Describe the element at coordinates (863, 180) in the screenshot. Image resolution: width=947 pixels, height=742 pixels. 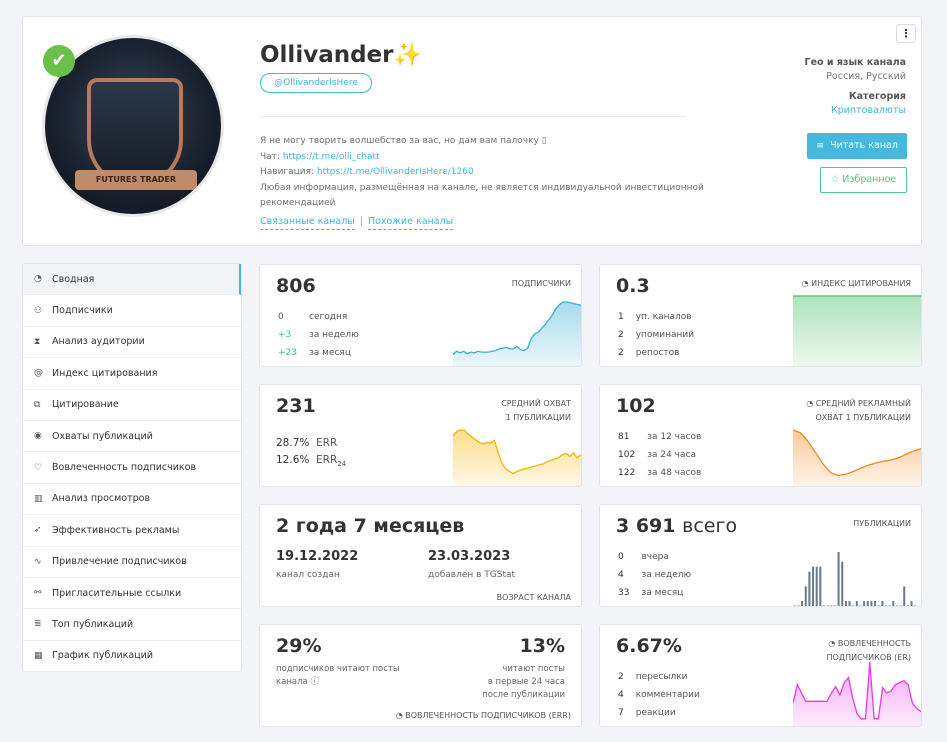
I see `favorite-button: ☆ Избранное` at that location.